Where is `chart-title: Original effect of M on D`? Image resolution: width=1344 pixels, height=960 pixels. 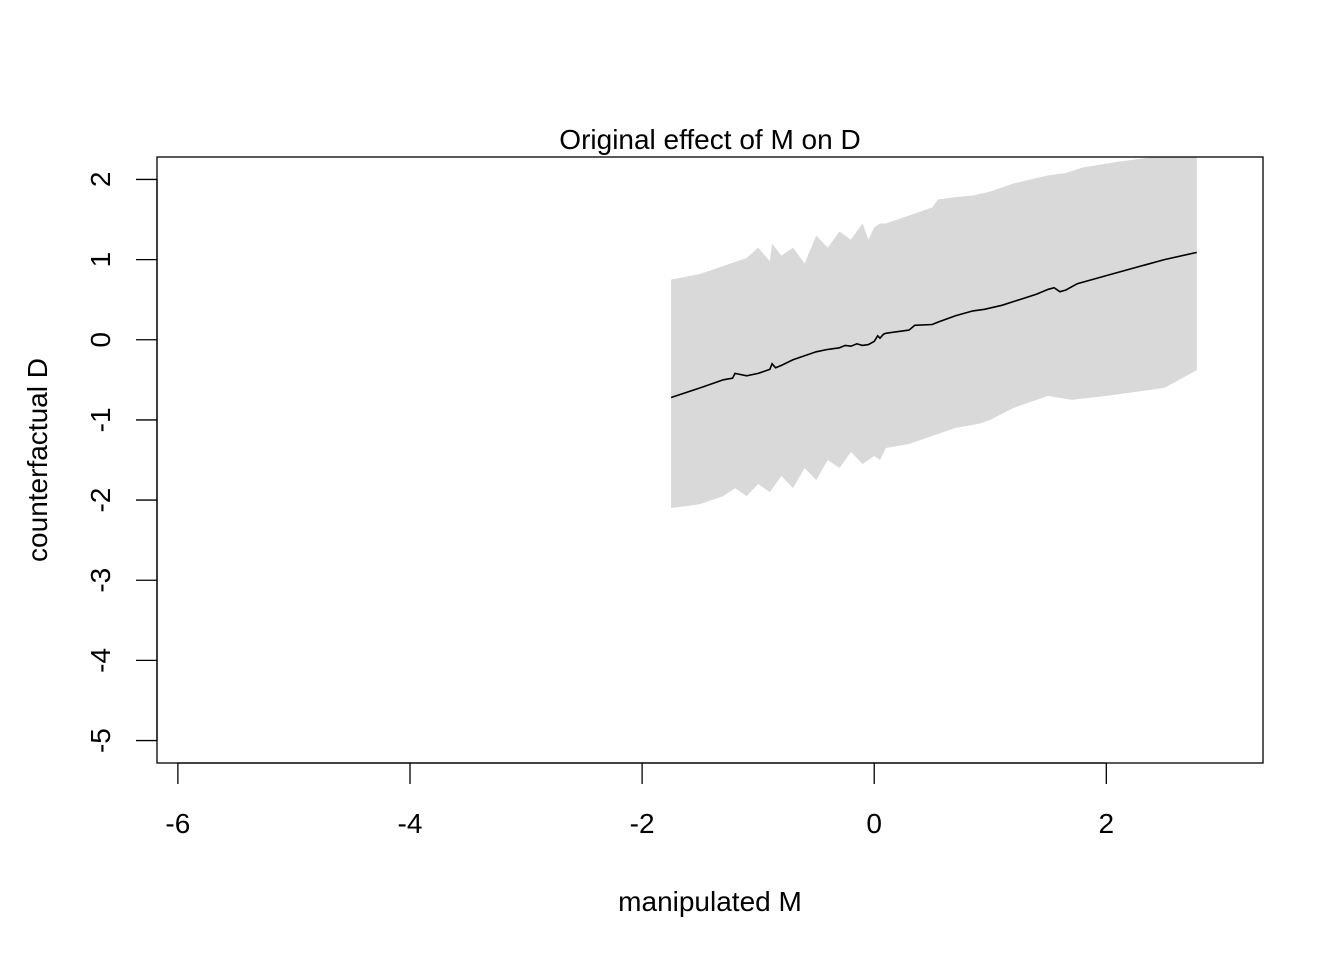 chart-title: Original effect of M on D is located at coordinates (709, 139).